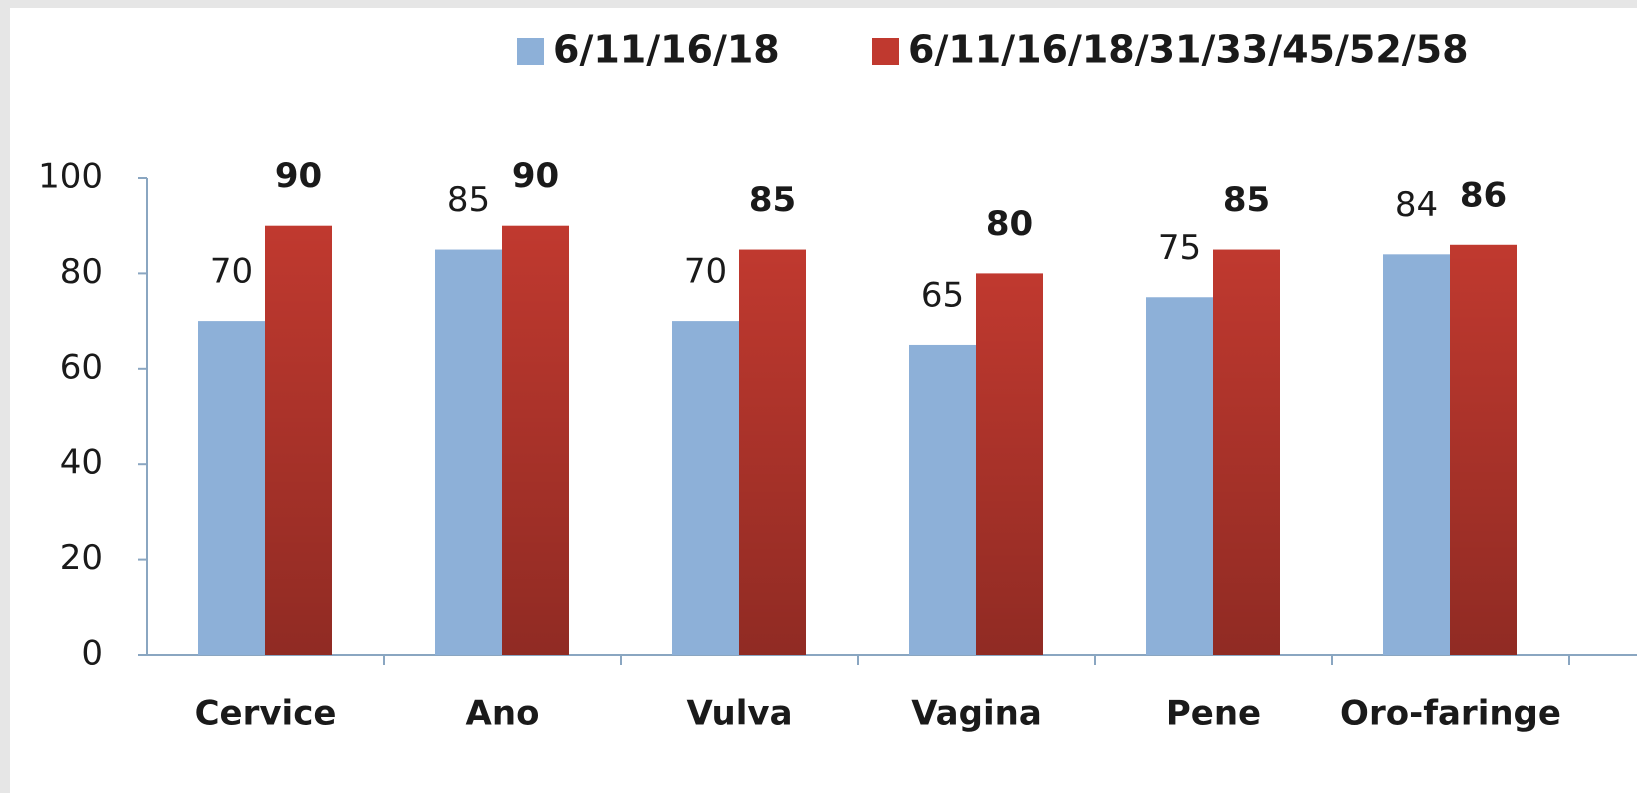 Image resolution: width=1637 pixels, height=793 pixels. Describe the element at coordinates (1009, 224) in the screenshot. I see `data-label: 80` at that location.